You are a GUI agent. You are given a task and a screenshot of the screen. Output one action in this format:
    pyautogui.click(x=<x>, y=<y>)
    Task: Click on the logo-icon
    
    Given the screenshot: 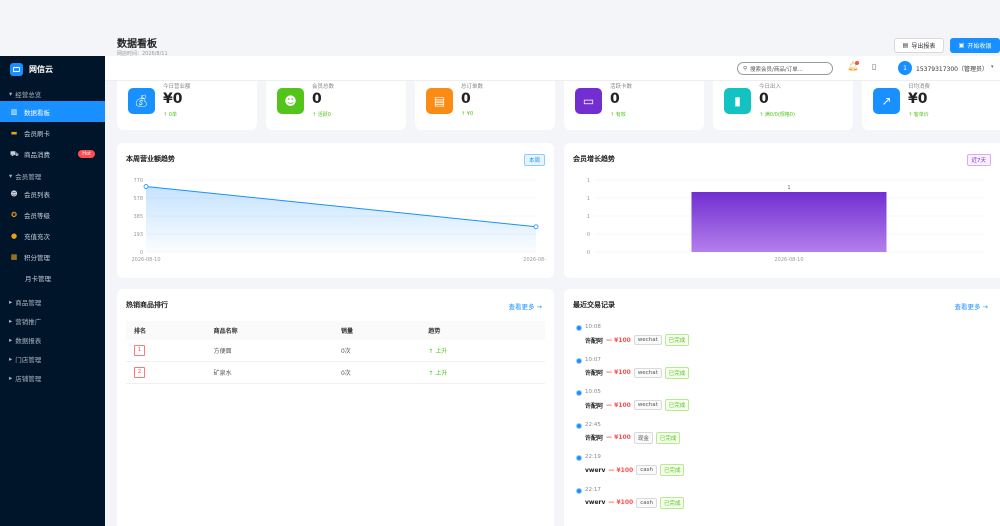 What is the action you would take?
    pyautogui.click(x=16, y=69)
    